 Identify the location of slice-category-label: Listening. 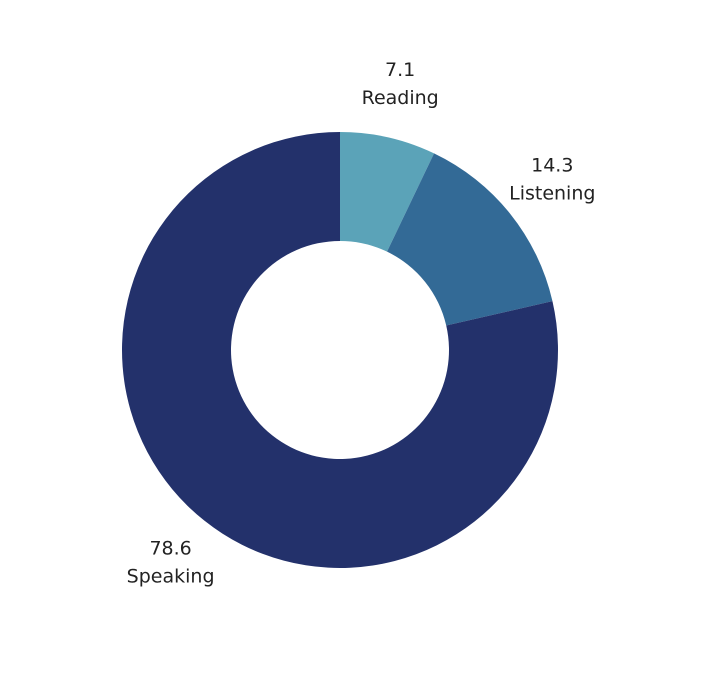
(552, 193).